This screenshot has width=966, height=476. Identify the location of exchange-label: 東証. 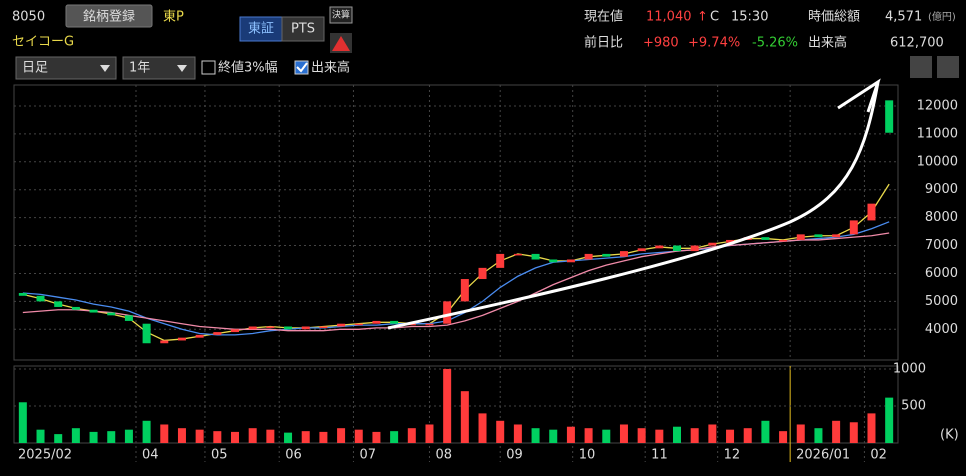
(261, 29).